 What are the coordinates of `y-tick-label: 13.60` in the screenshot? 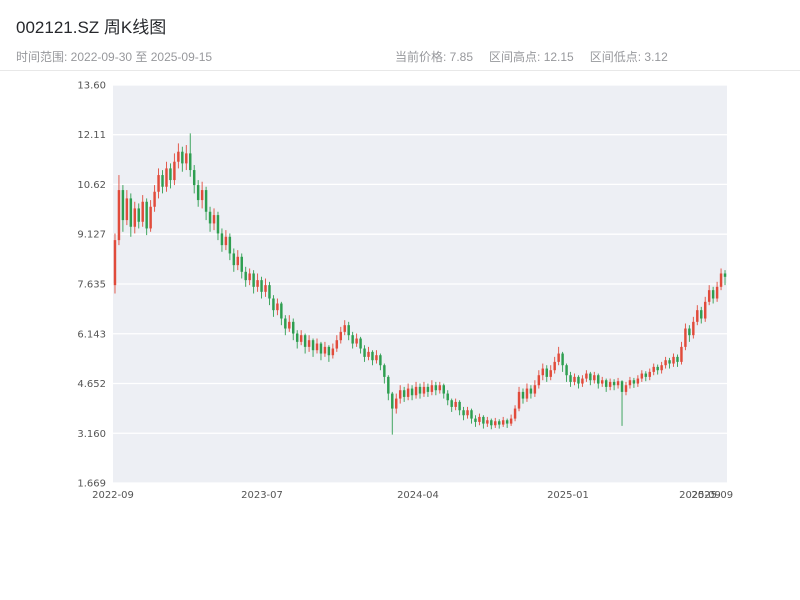 It's located at (91, 86).